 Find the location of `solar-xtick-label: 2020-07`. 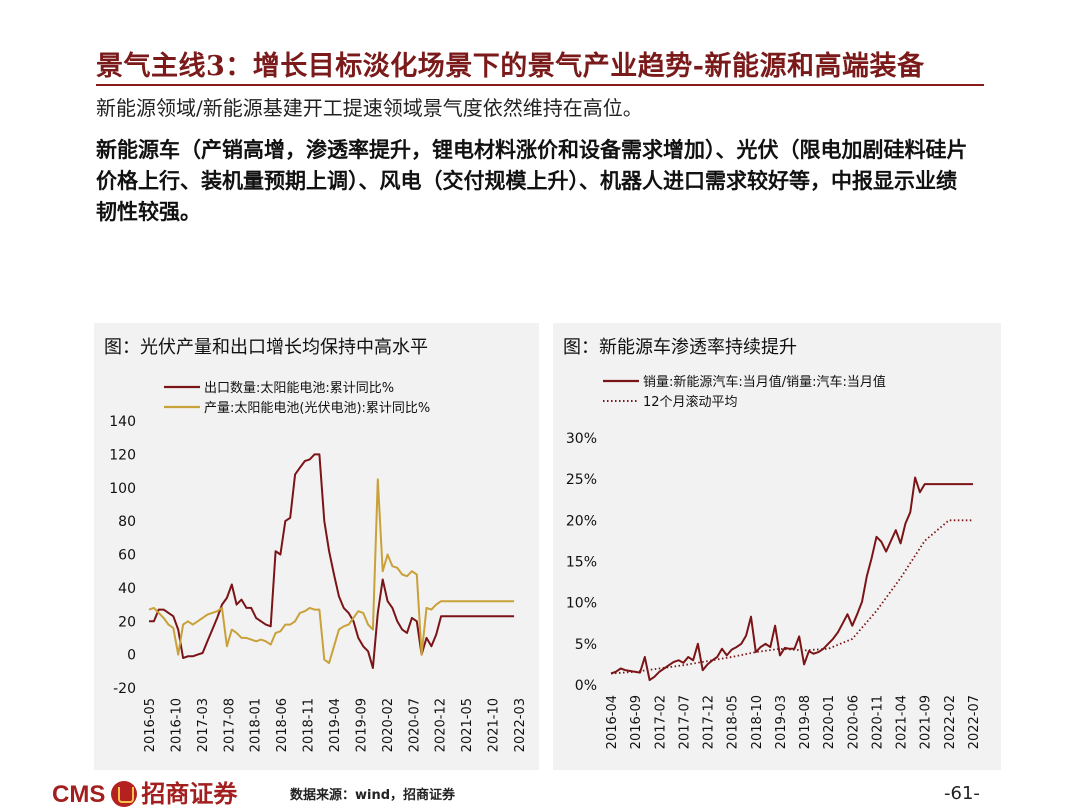

solar-xtick-label: 2020-07 is located at coordinates (414, 725).